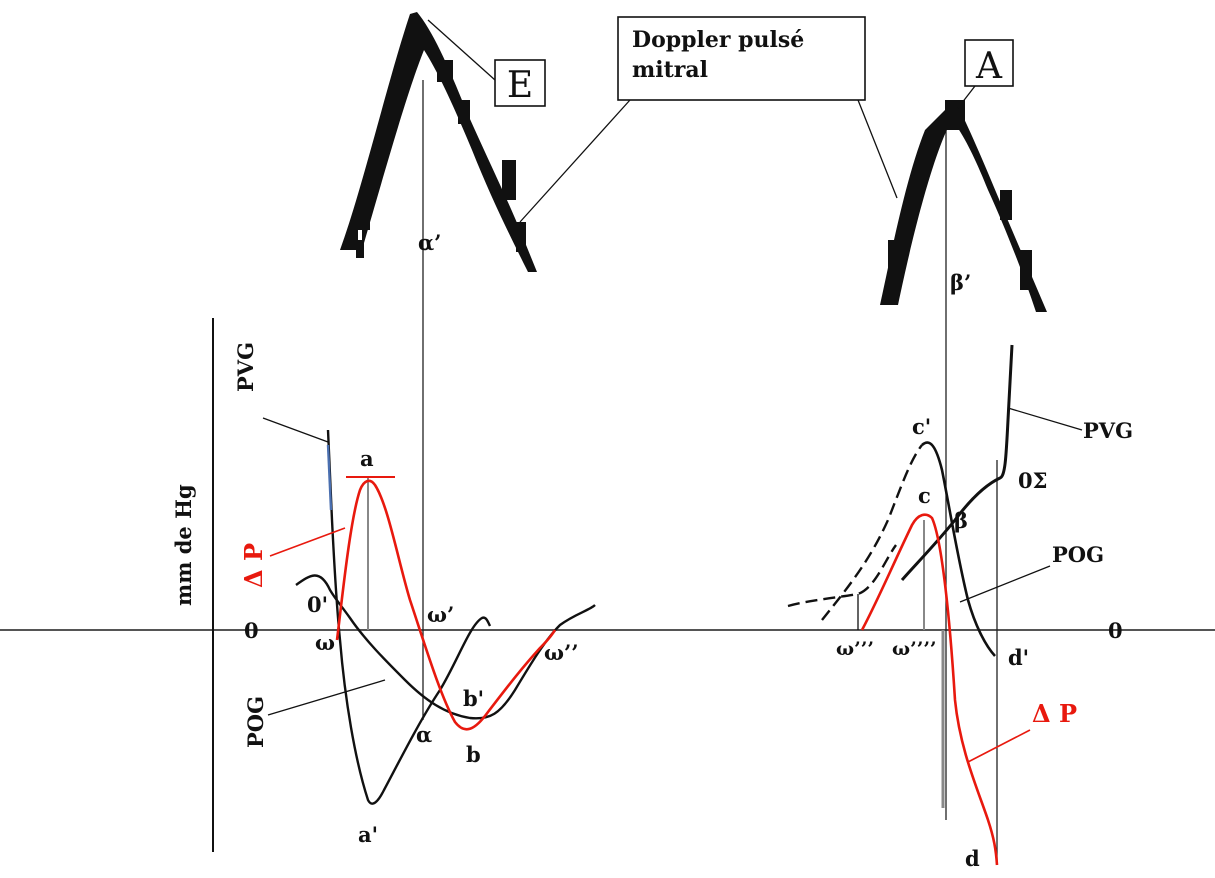  What do you see at coordinates (1018, 657) in the screenshot?
I see `label-d-prime: d'` at bounding box center [1018, 657].